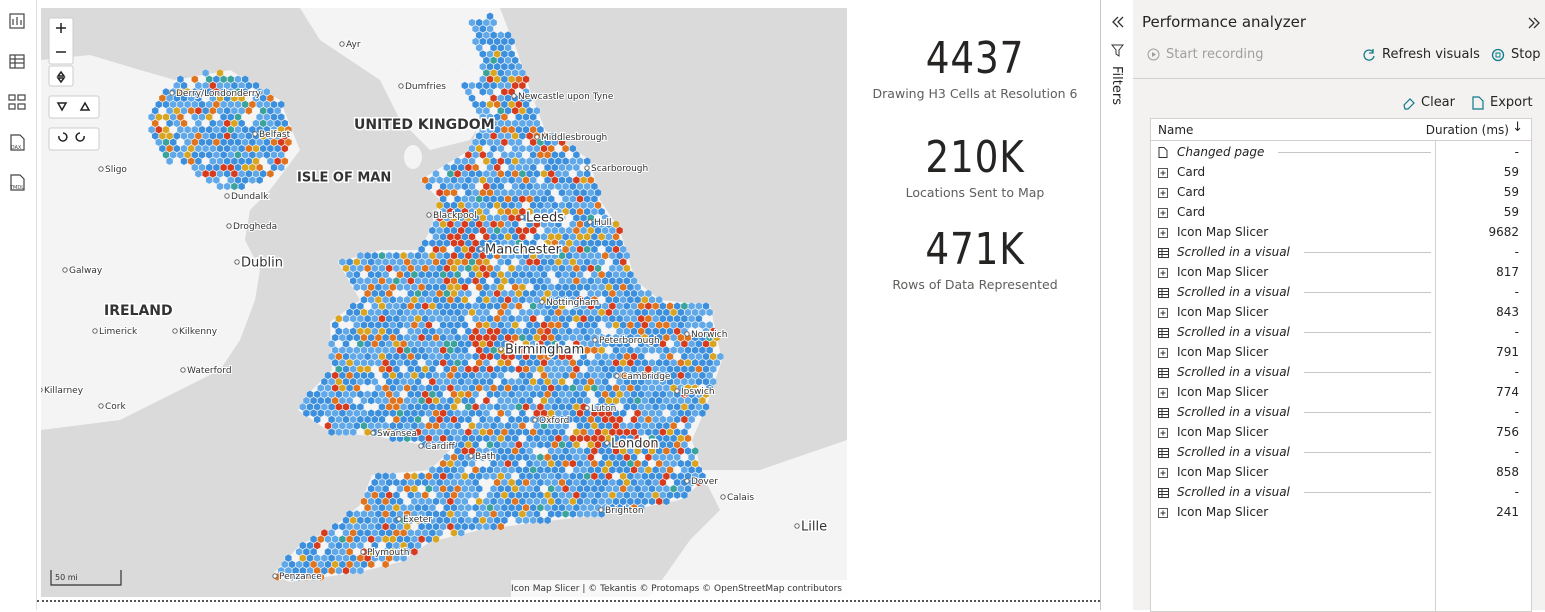 The width and height of the screenshot is (1545, 612). What do you see at coordinates (1502, 102) in the screenshot?
I see `export: Export` at bounding box center [1502, 102].